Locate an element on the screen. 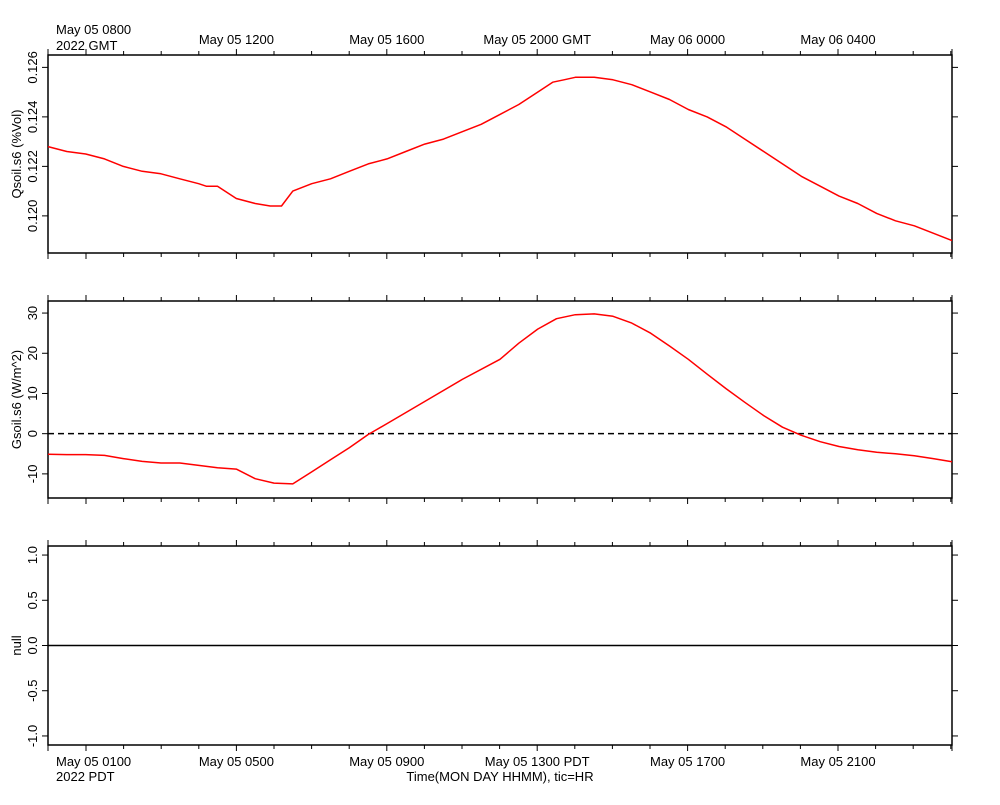  pdt-tick-label: May 05 1700 is located at coordinates (687, 761).